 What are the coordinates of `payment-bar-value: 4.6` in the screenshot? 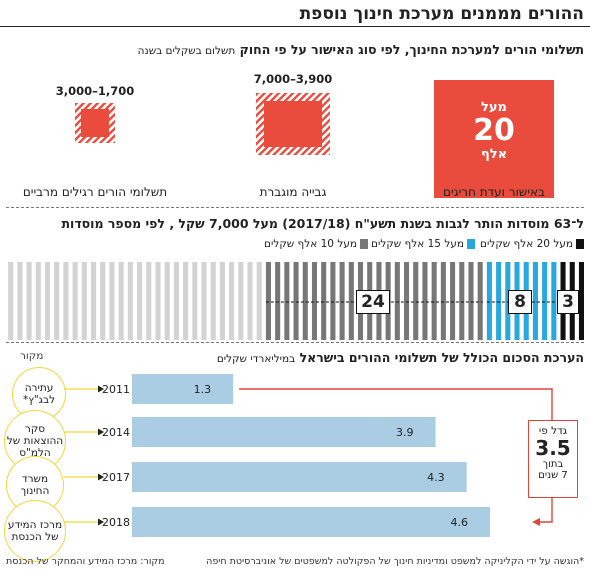 It's located at (460, 522).